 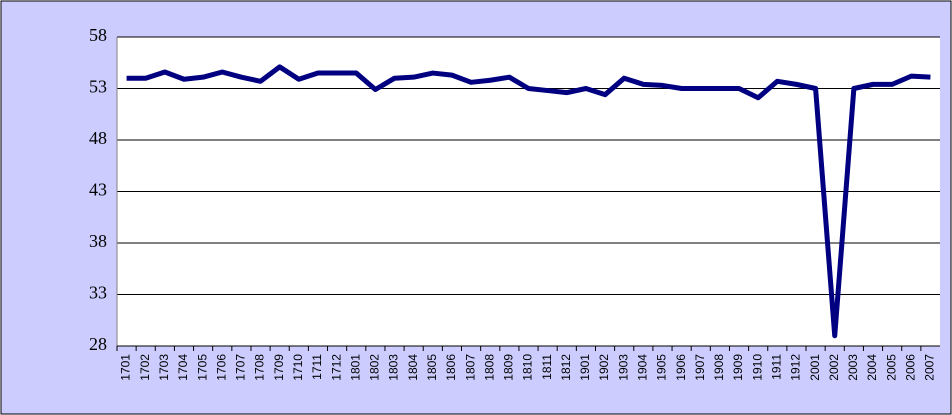 What do you see at coordinates (834, 367) in the screenshot?
I see `x-tick-label: 2002` at bounding box center [834, 367].